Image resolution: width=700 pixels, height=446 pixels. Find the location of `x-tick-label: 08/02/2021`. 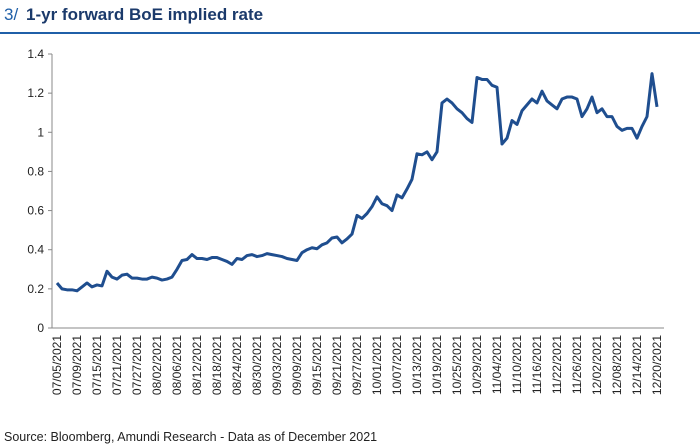

x-tick-label: 08/02/2021 is located at coordinates (157, 365).